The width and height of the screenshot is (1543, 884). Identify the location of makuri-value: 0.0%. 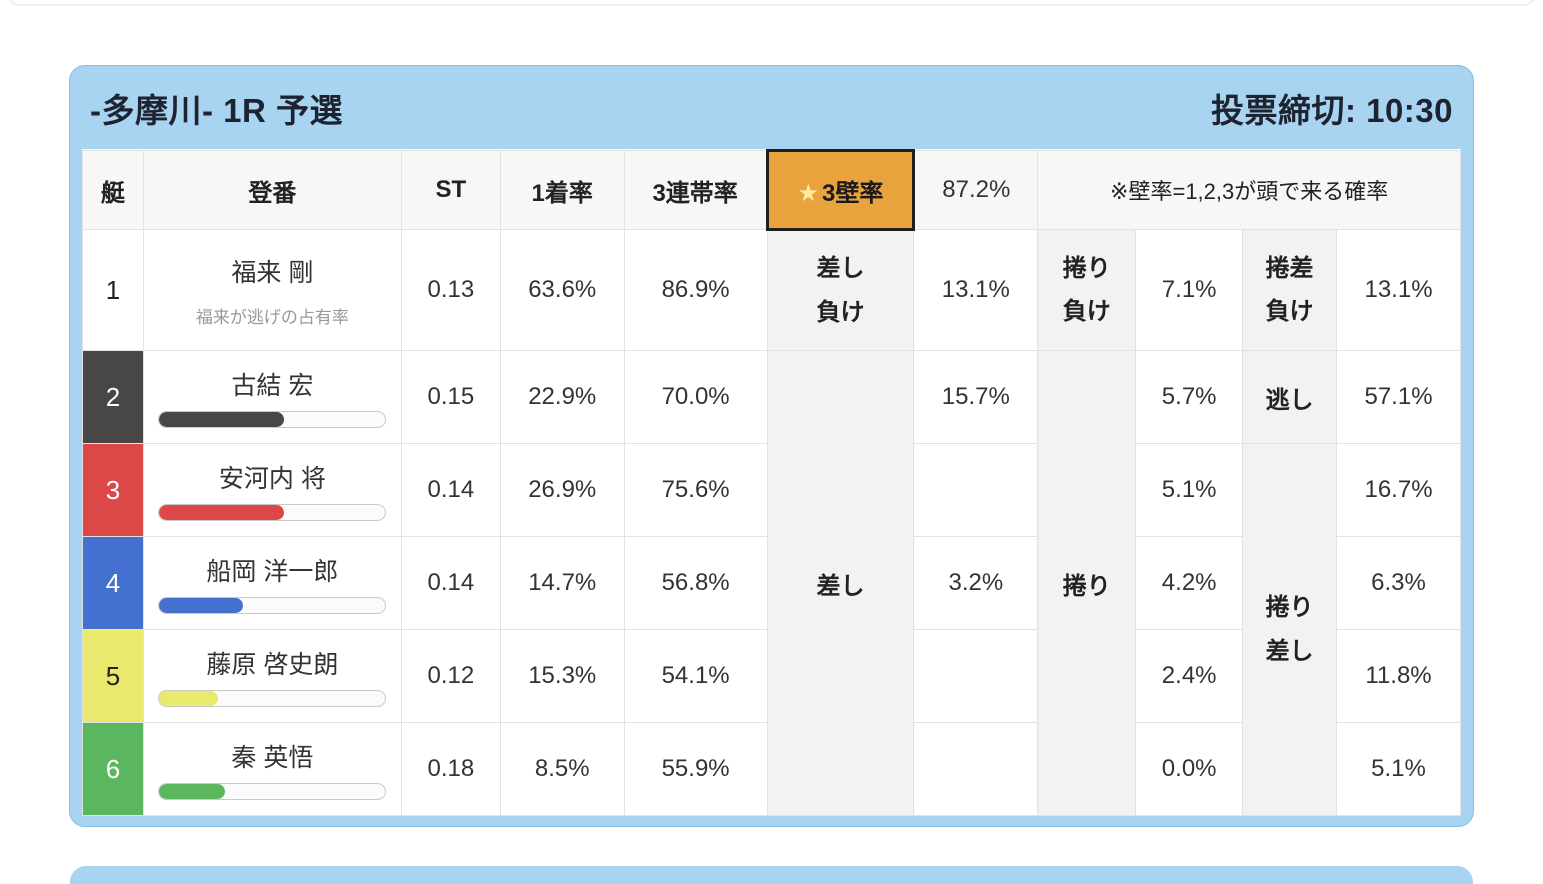
(1189, 769).